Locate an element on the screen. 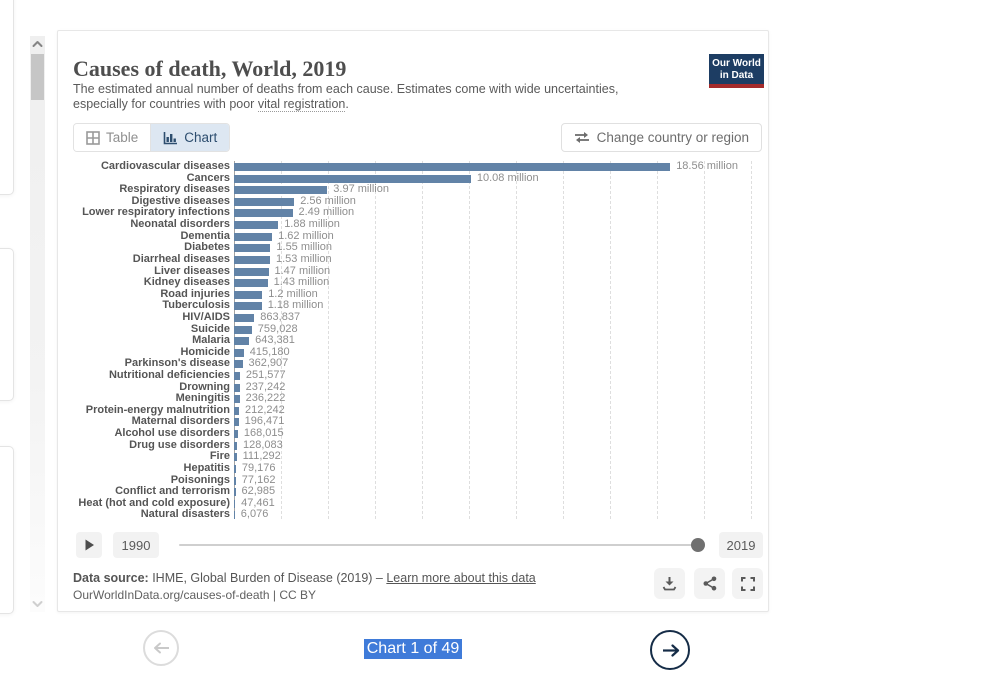 This screenshot has width=984, height=693. bar-category-label: Cancers is located at coordinates (208, 177).